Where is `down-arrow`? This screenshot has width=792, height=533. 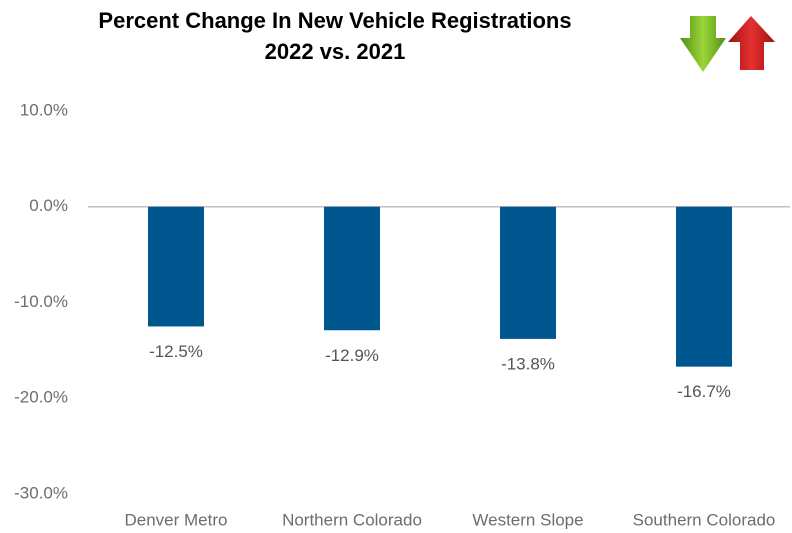 down-arrow is located at coordinates (703, 44).